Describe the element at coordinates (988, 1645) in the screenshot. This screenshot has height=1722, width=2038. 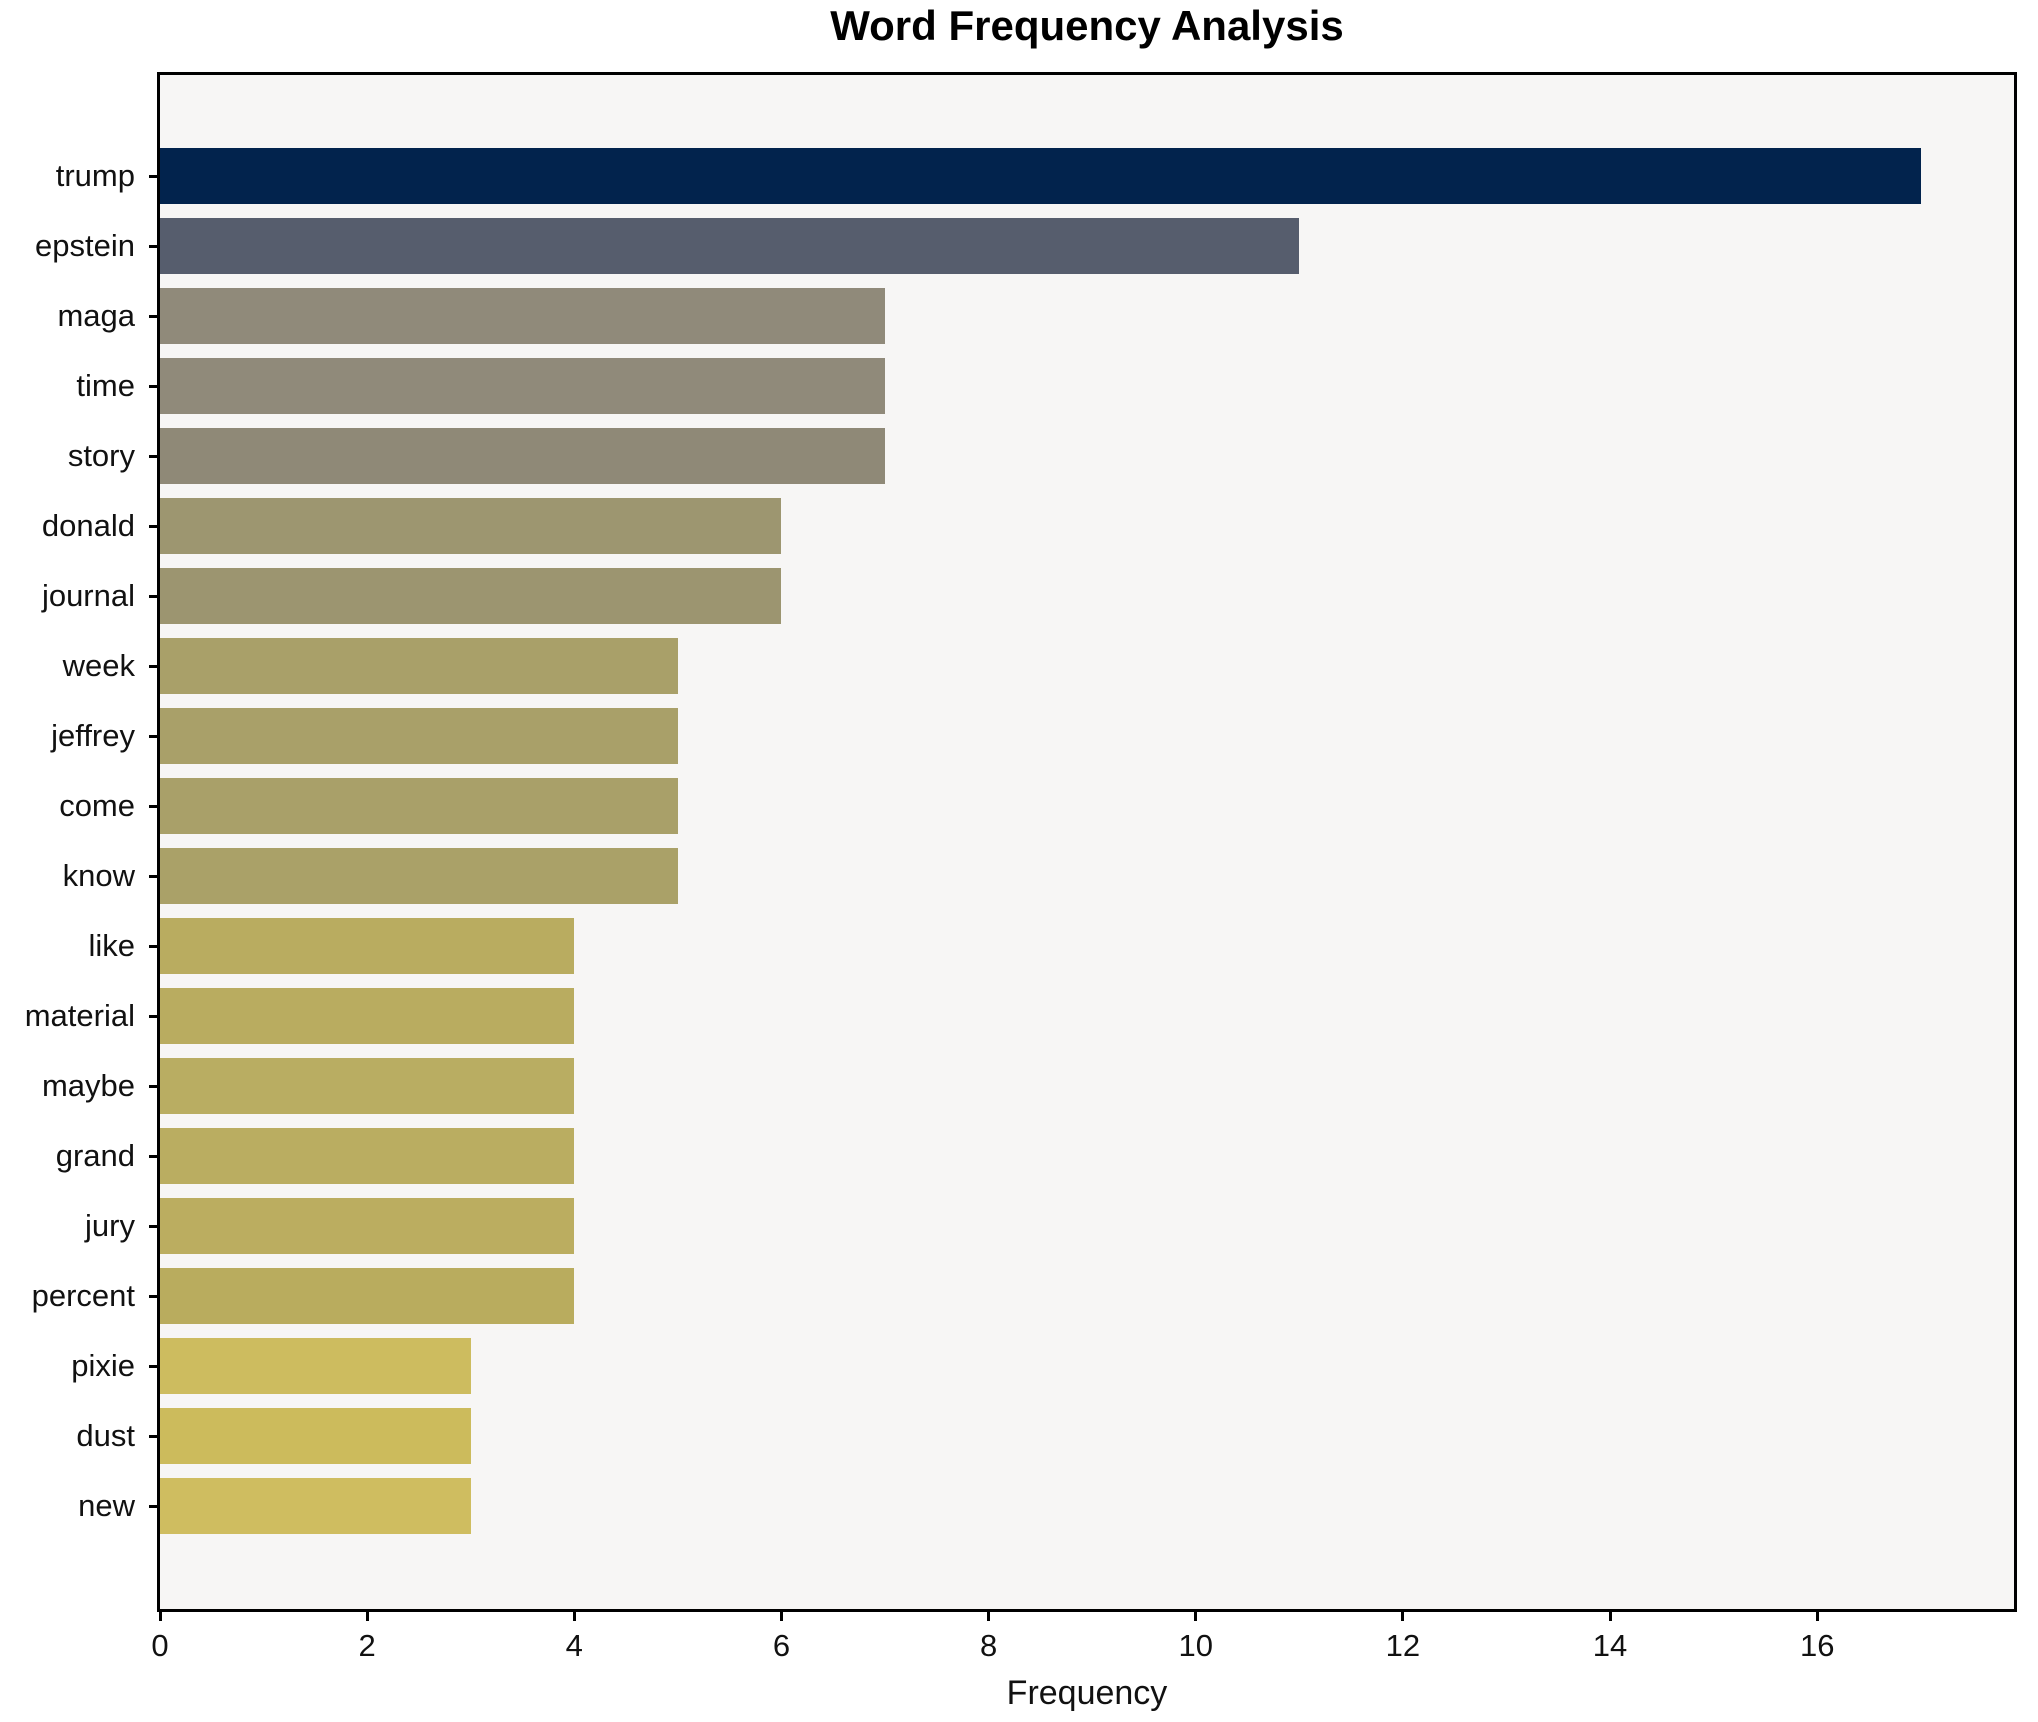
I see `x-tick-label: 8` at that location.